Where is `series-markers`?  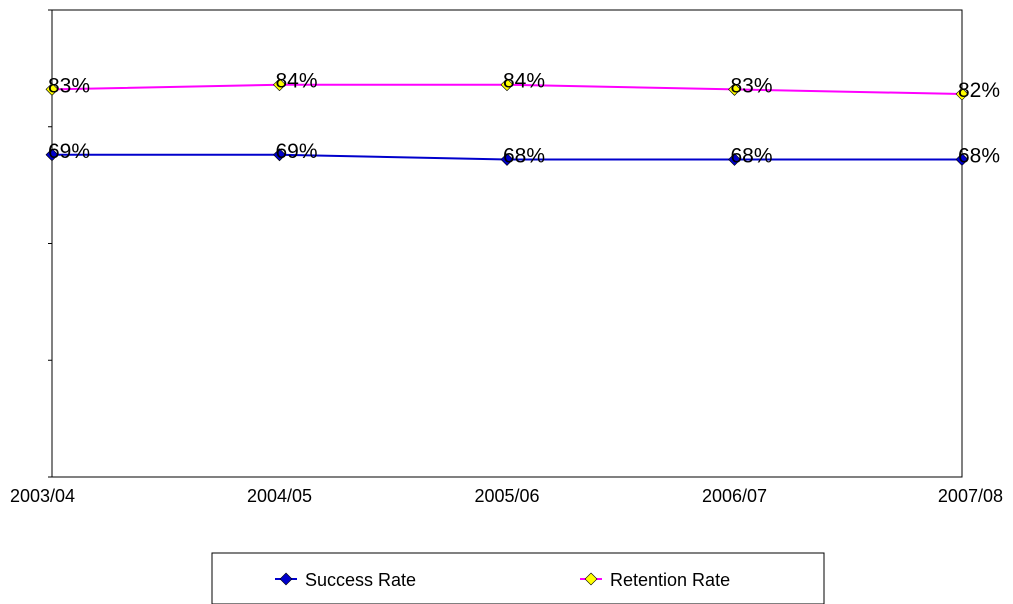 series-markers is located at coordinates (507, 122).